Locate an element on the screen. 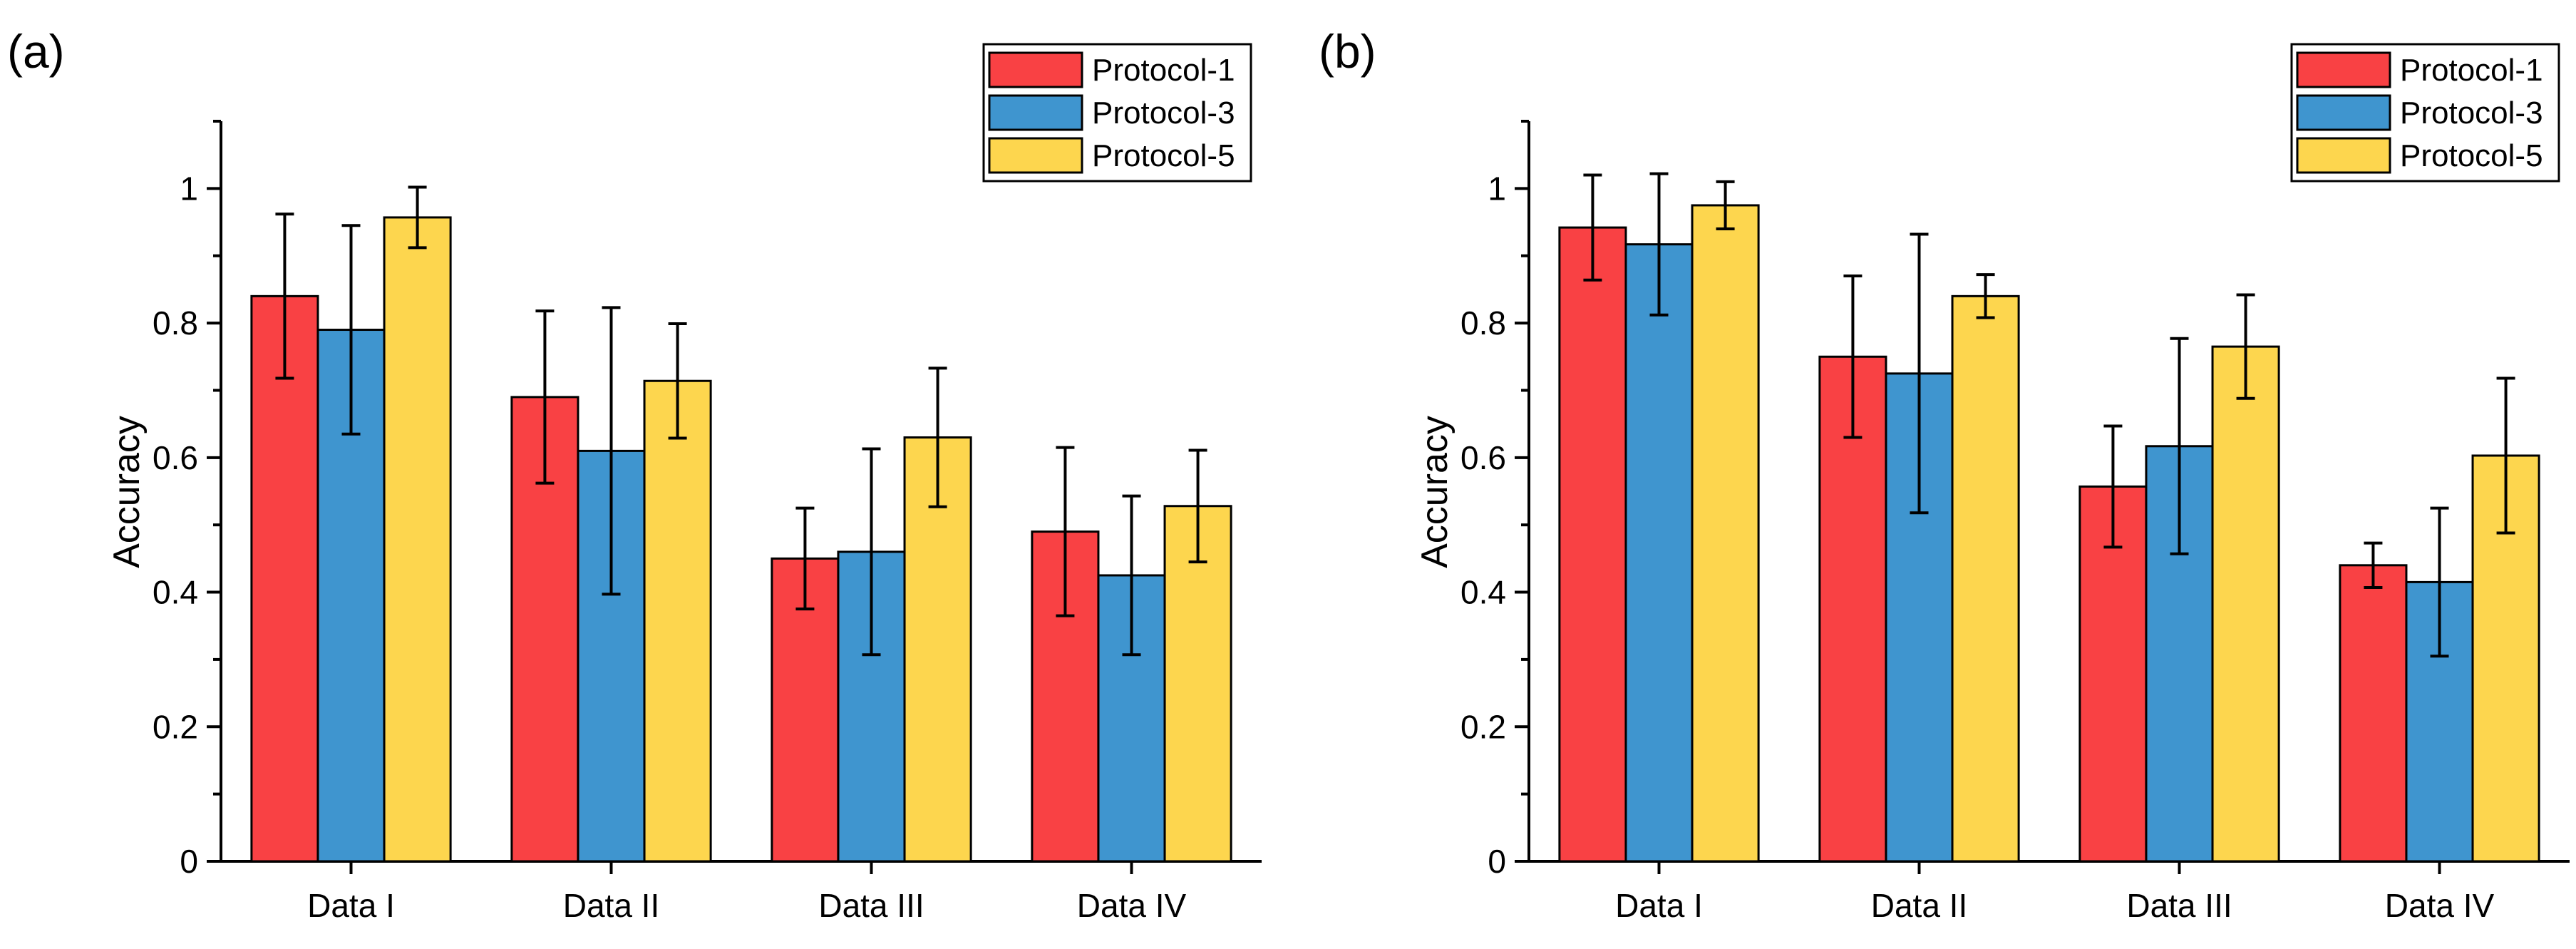 This screenshot has height=949, width=2576. y-axis-title-b: Accuracy is located at coordinates (1435, 492).